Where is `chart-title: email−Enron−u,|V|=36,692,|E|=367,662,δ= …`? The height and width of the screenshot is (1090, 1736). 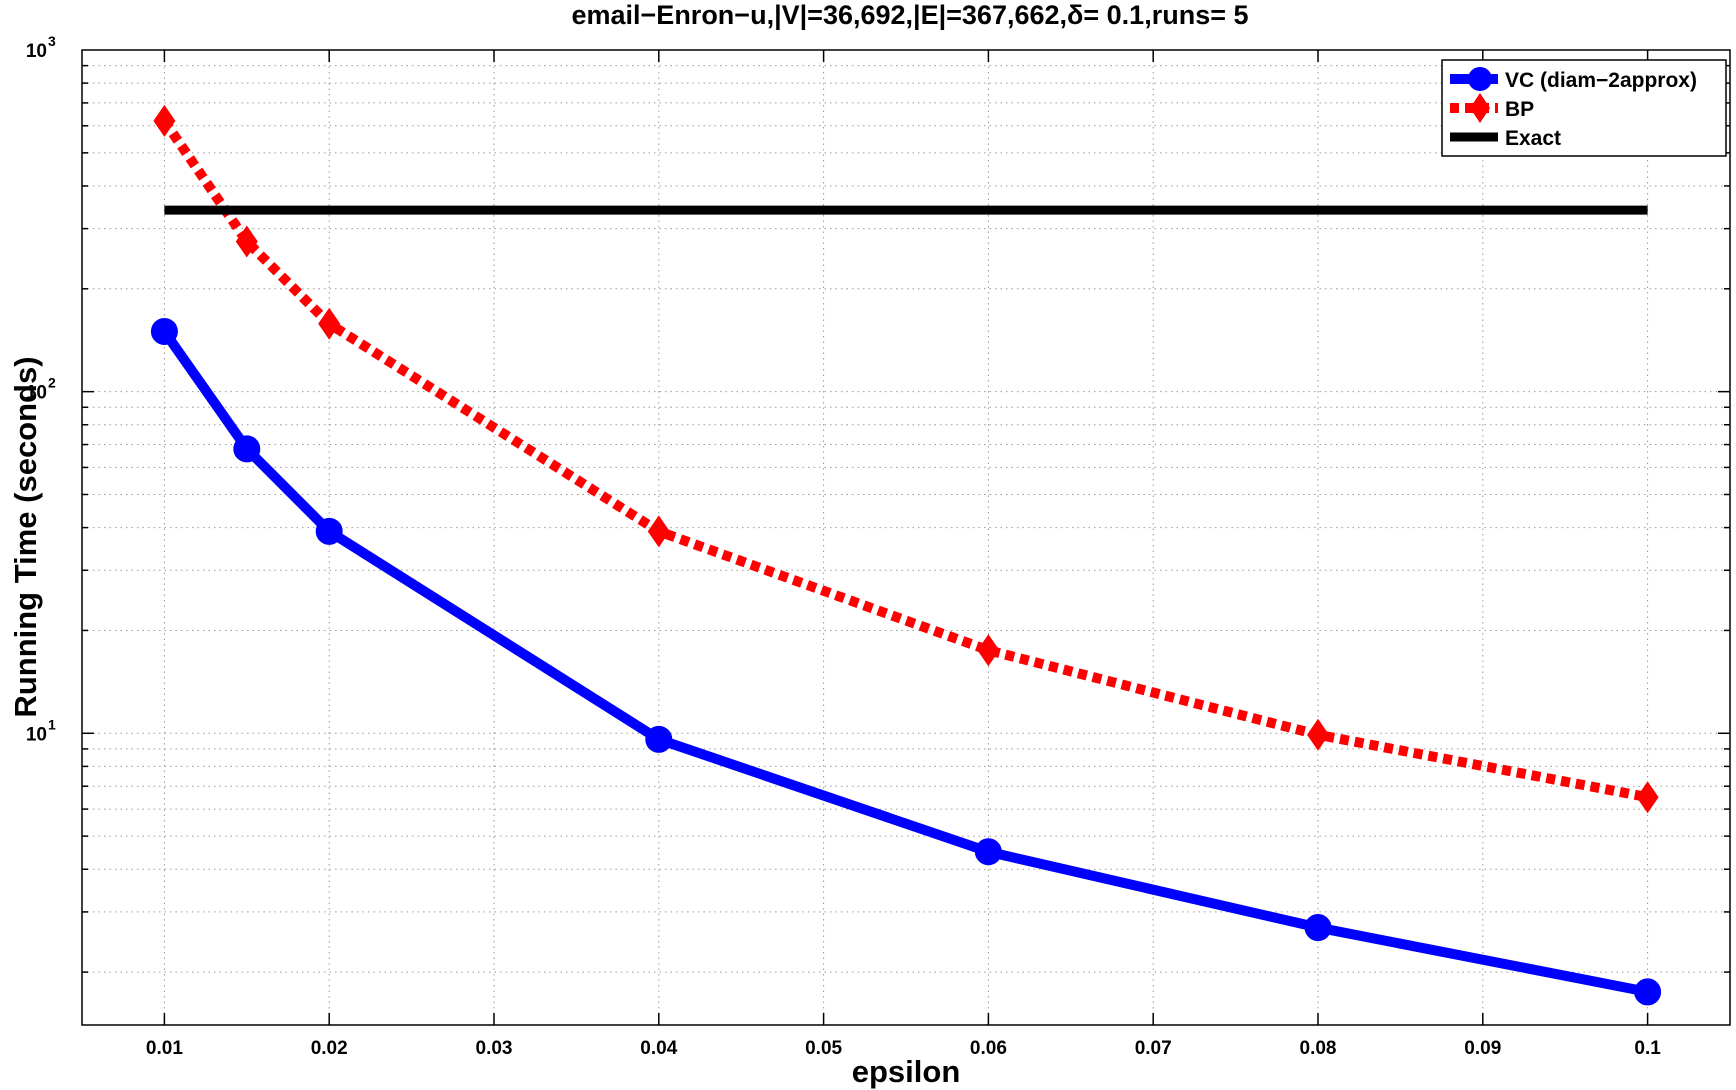
chart-title: email−Enron−u,|V|=36,692,|E|=367,662,δ= … is located at coordinates (910, 15).